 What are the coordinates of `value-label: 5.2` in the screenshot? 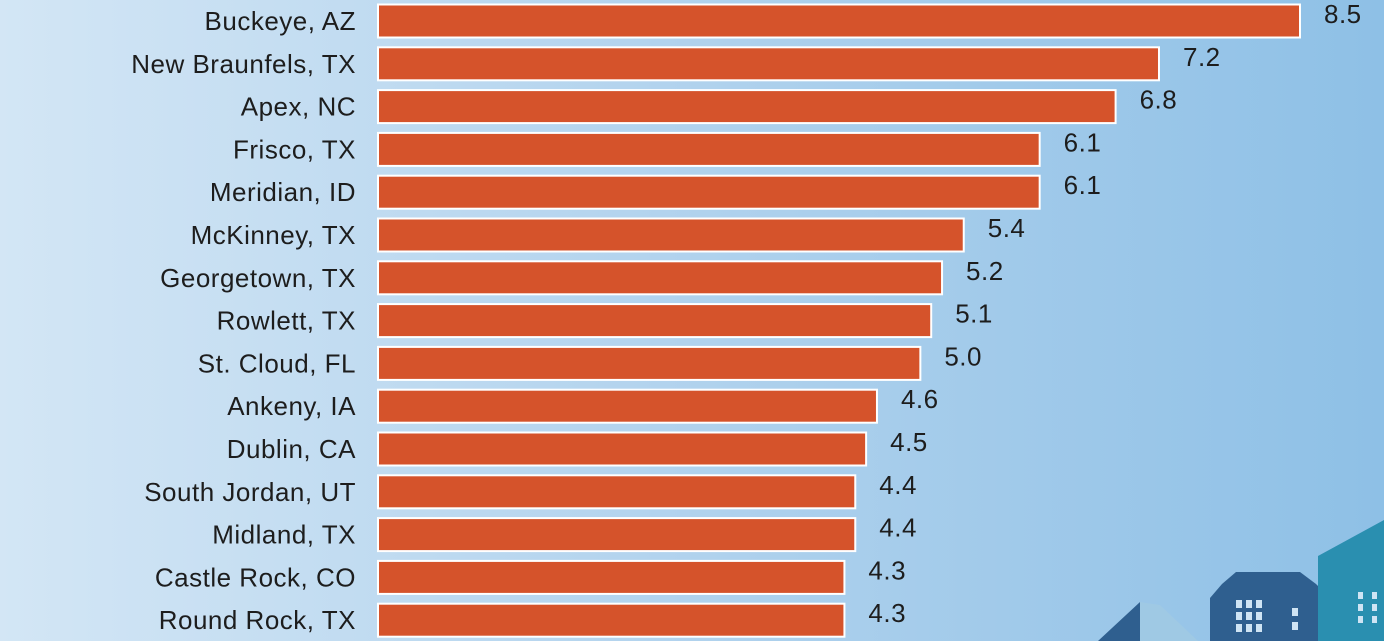 It's located at (985, 271).